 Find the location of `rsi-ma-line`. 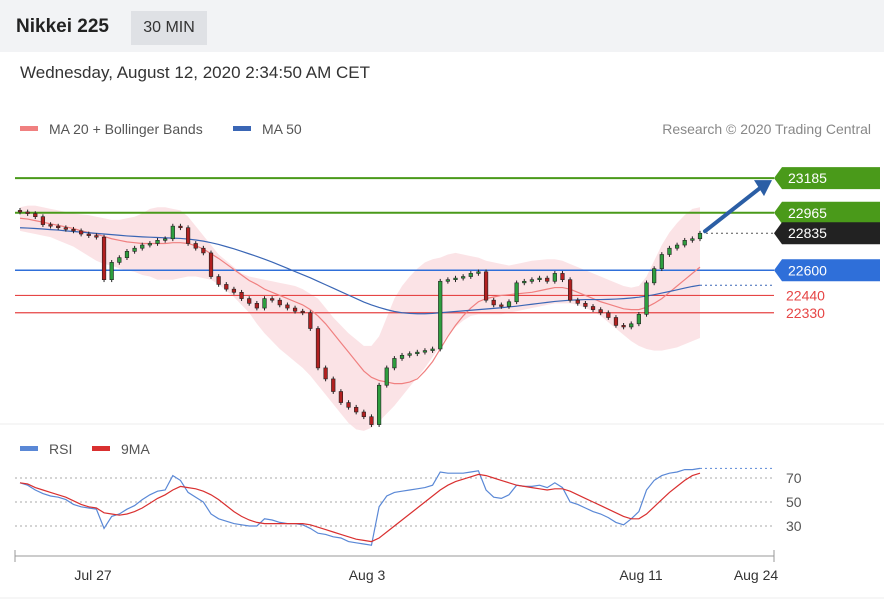

rsi-ma-line is located at coordinates (360, 507).